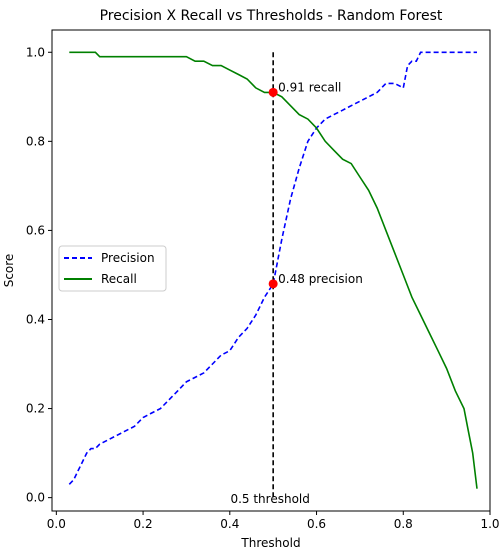 Image resolution: width=499 pixels, height=556 pixels. I want to click on x-tick-label: 0.8, so click(403, 524).